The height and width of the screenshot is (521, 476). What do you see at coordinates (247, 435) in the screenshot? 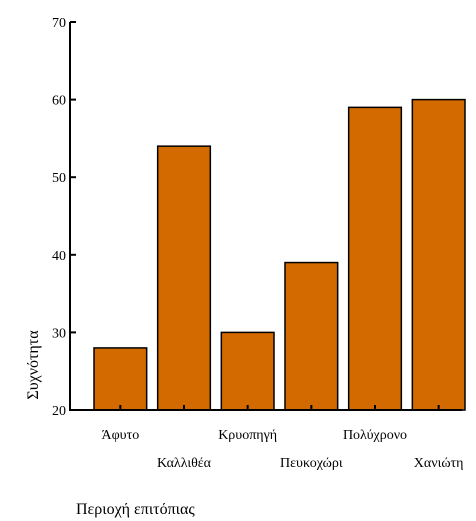
I see `x-tick-label: Κρυοπηγή` at bounding box center [247, 435].